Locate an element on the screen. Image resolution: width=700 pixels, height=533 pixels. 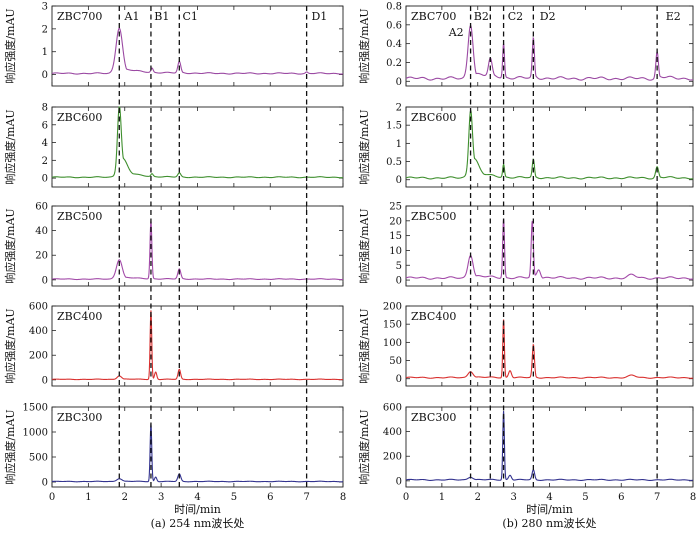
sample-label: ZBC300 is located at coordinates (433, 417).